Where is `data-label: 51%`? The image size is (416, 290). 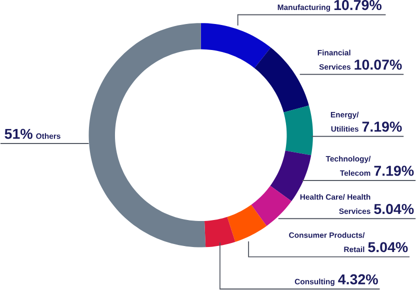
data-label: 51% is located at coordinates (18, 134).